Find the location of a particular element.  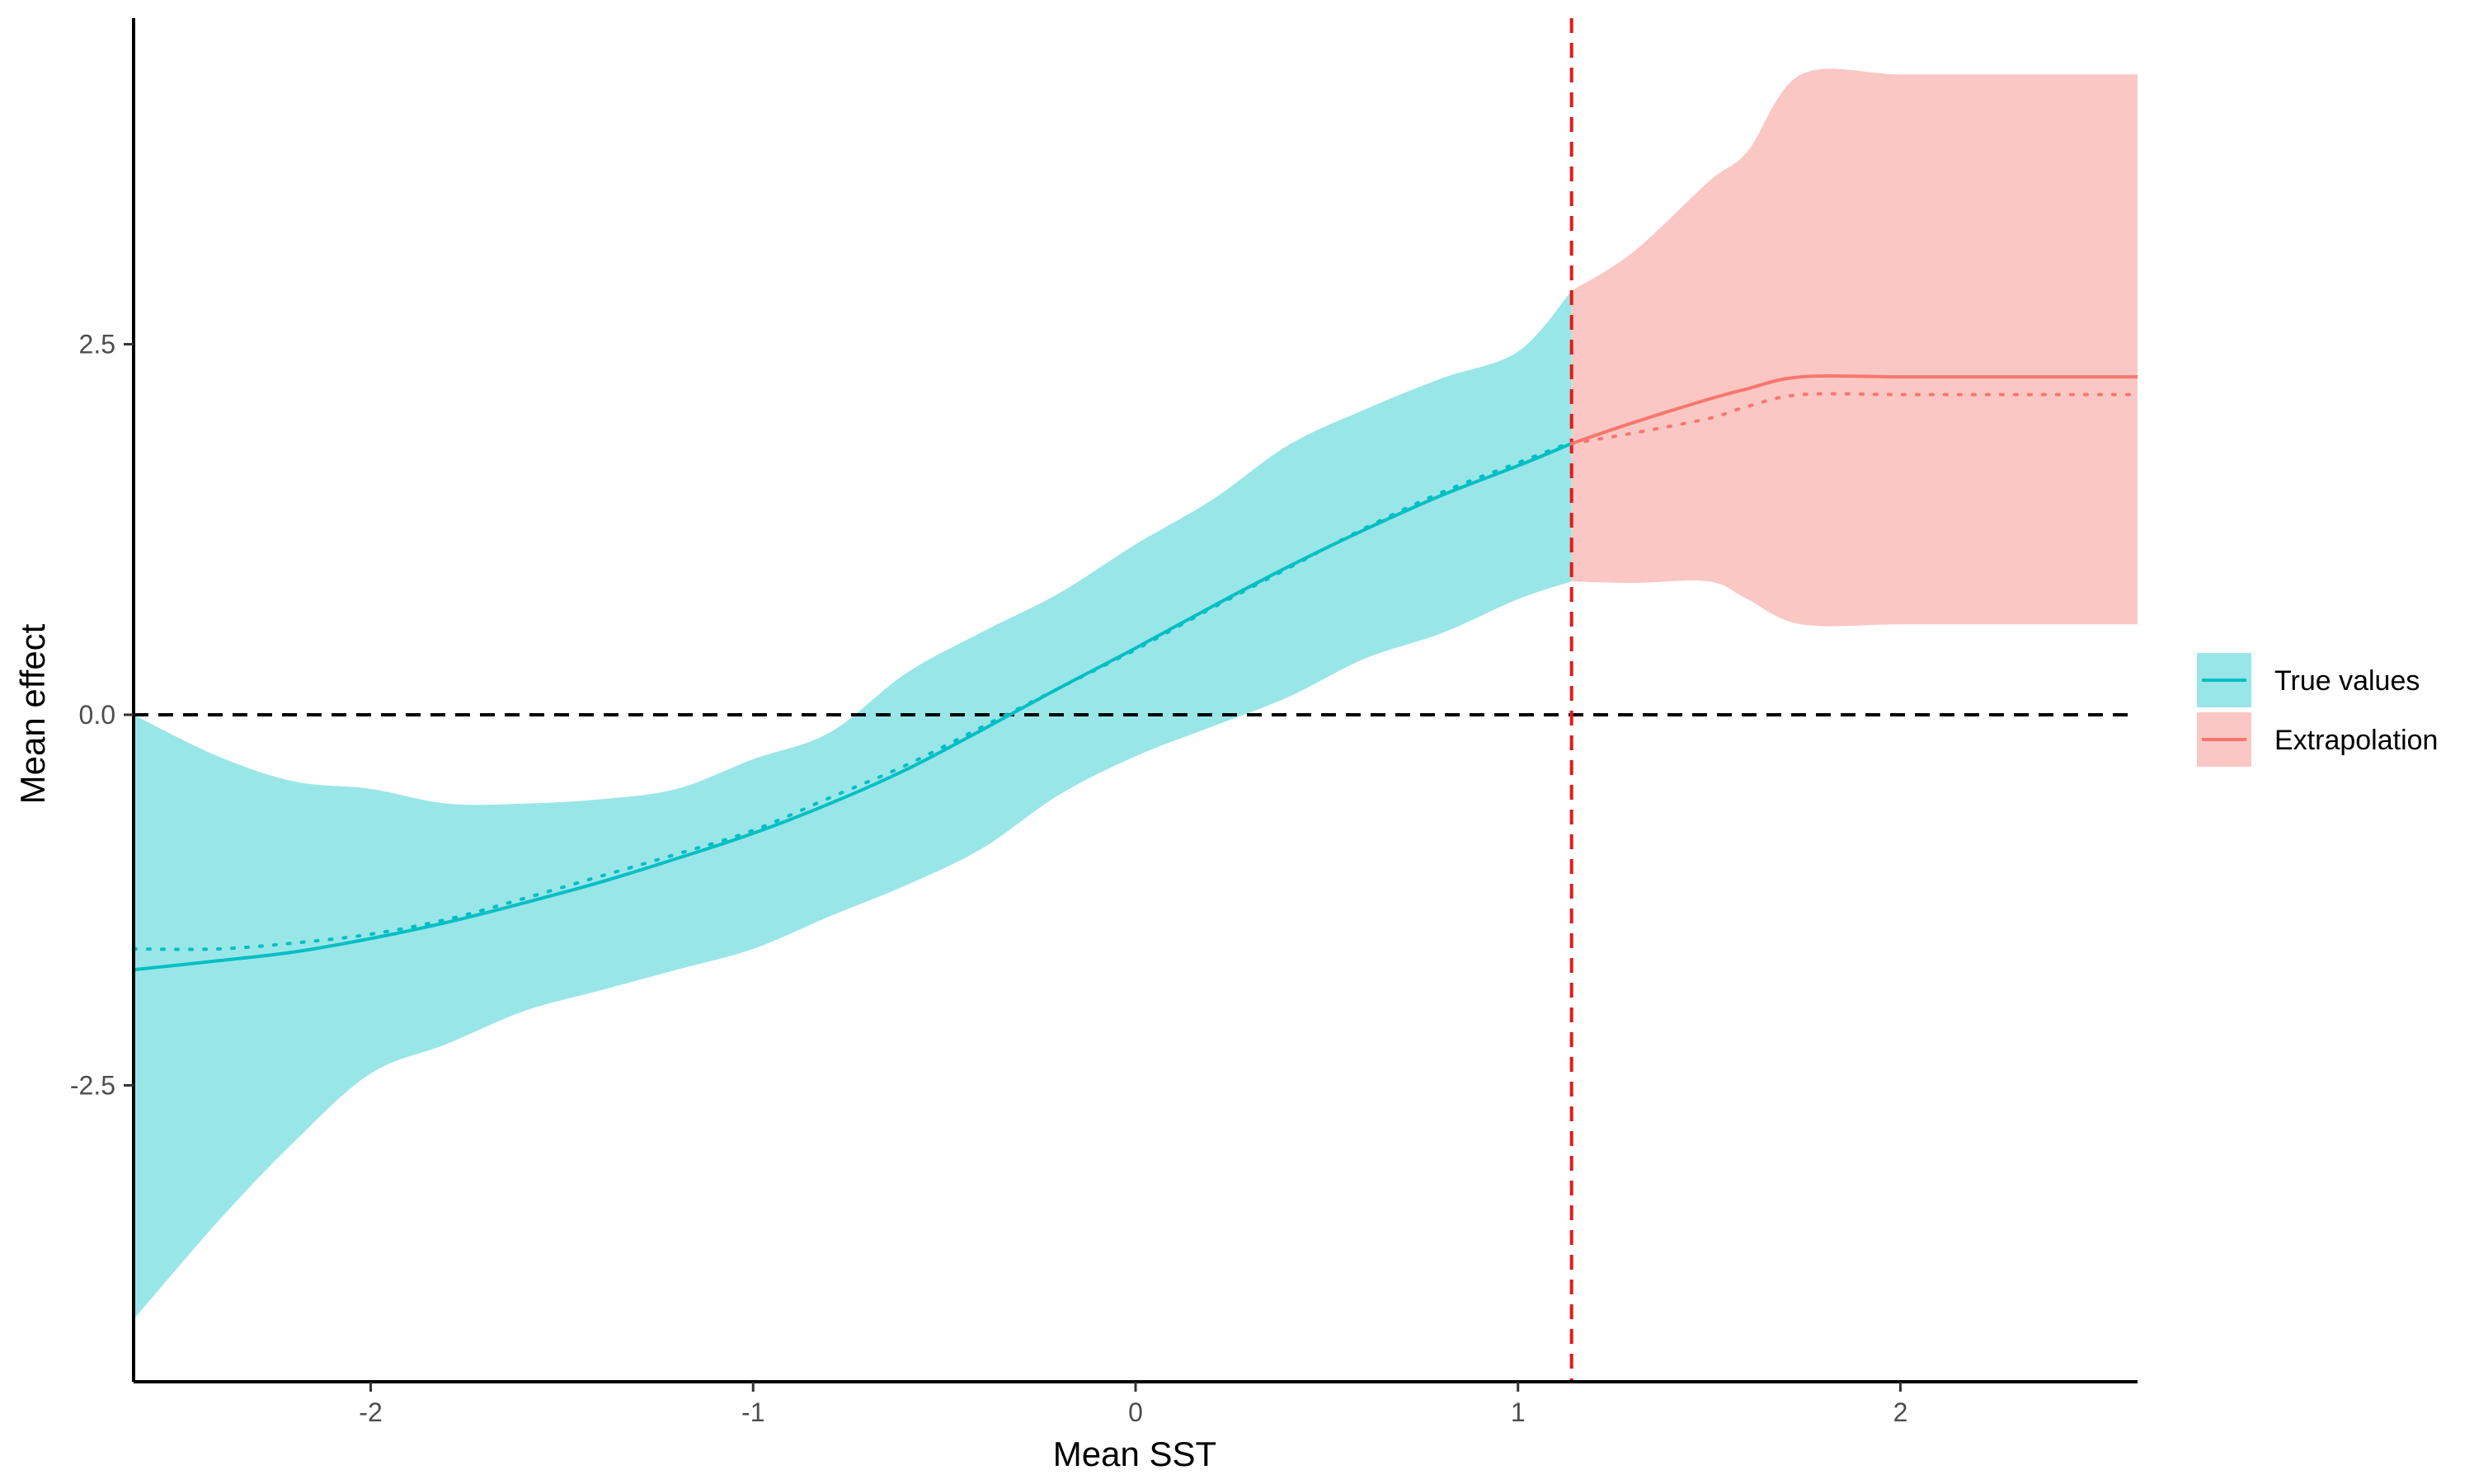

line-solid-extrapolation is located at coordinates (1854, 409).